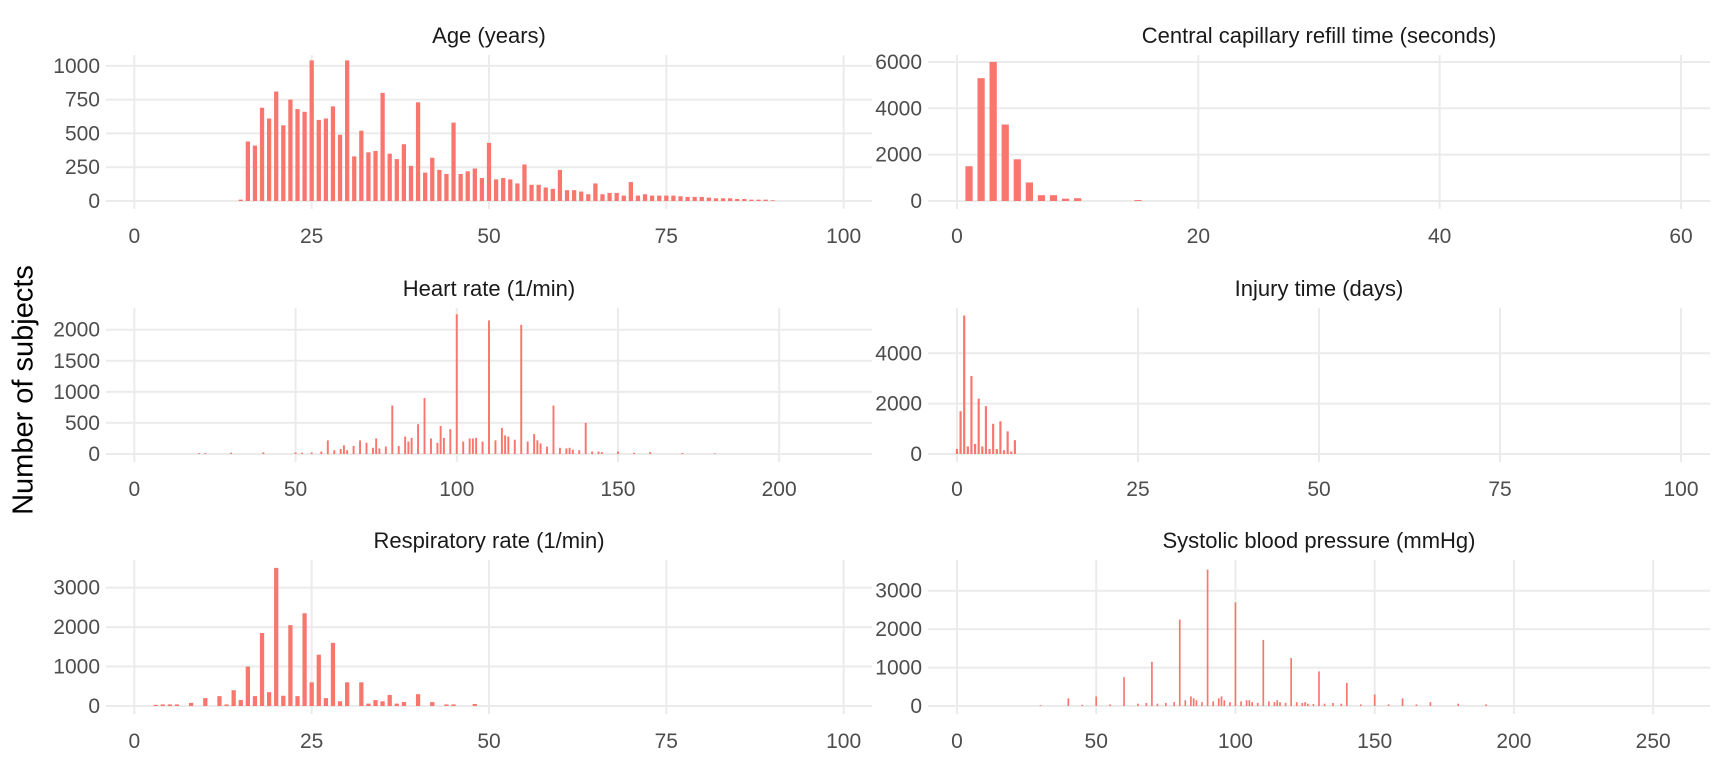 The width and height of the screenshot is (1728, 768). Describe the element at coordinates (1319, 540) in the screenshot. I see `panel-title: Systolic blood pressure (mmHg)` at that location.